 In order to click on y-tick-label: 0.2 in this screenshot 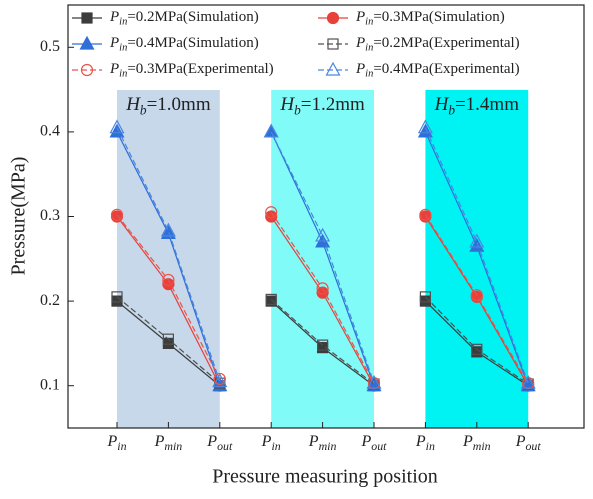, I will do `click(50, 300)`.